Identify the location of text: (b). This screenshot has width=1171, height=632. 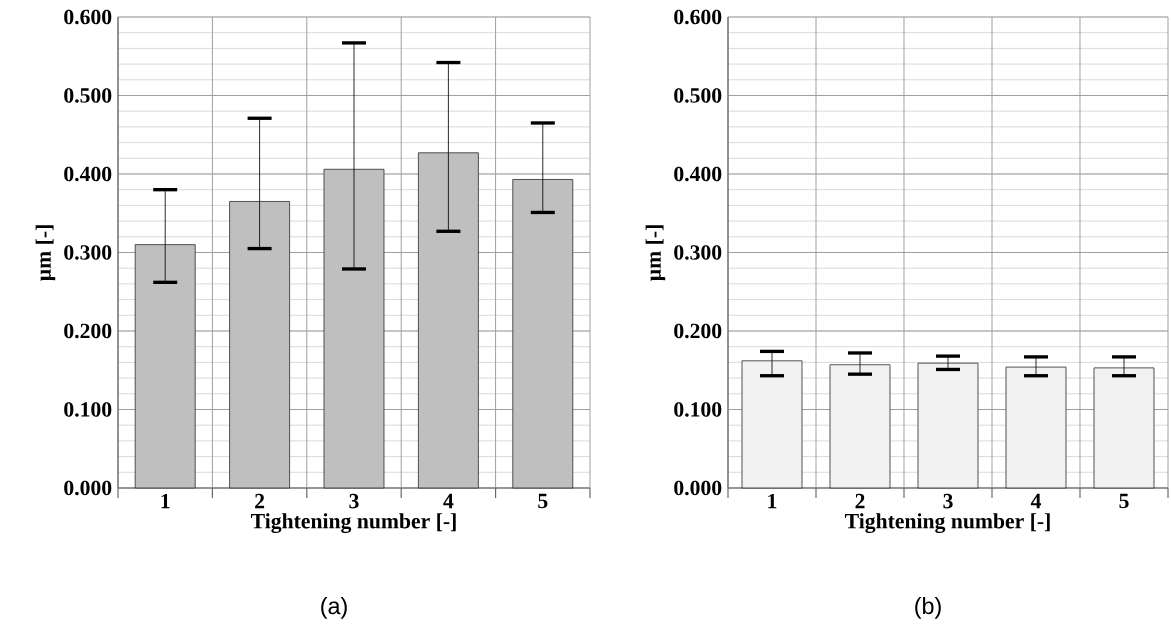
(928, 608).